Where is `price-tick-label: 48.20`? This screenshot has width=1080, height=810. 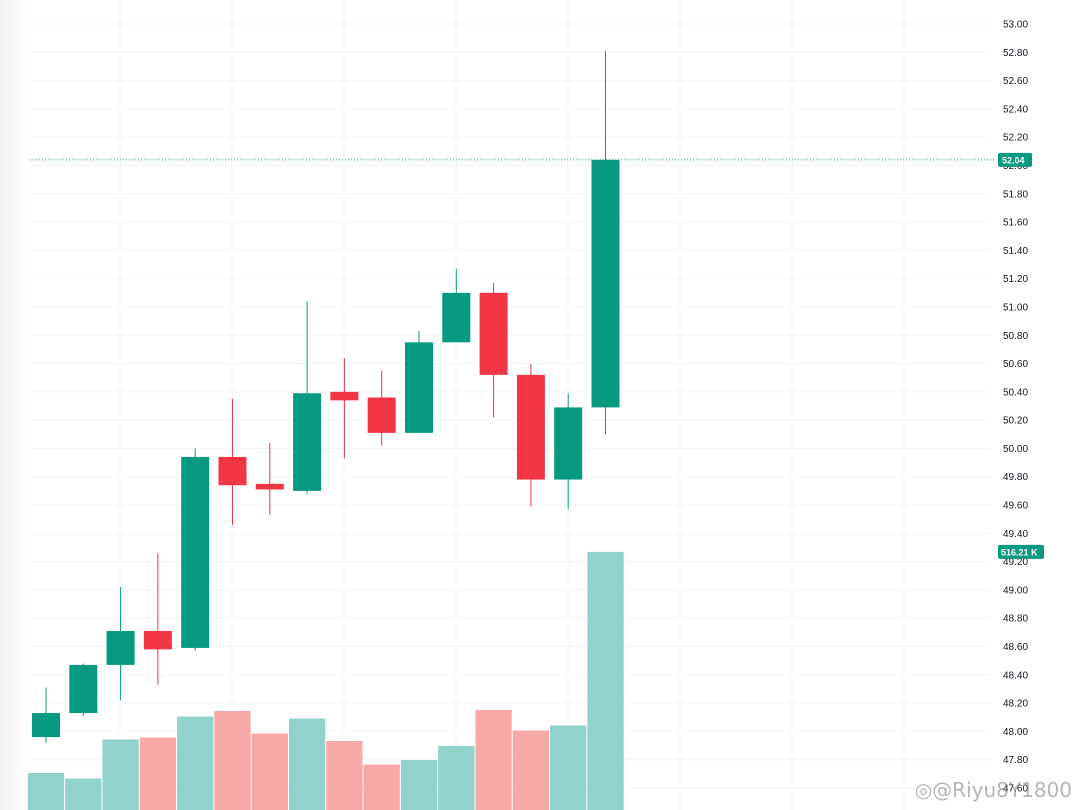
price-tick-label: 48.20 is located at coordinates (1015, 704).